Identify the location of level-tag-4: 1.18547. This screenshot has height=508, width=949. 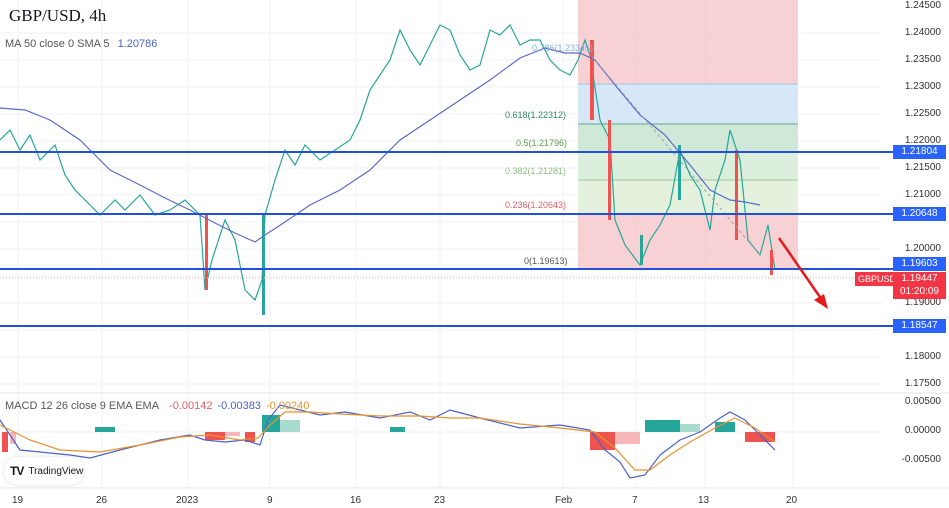
(919, 326).